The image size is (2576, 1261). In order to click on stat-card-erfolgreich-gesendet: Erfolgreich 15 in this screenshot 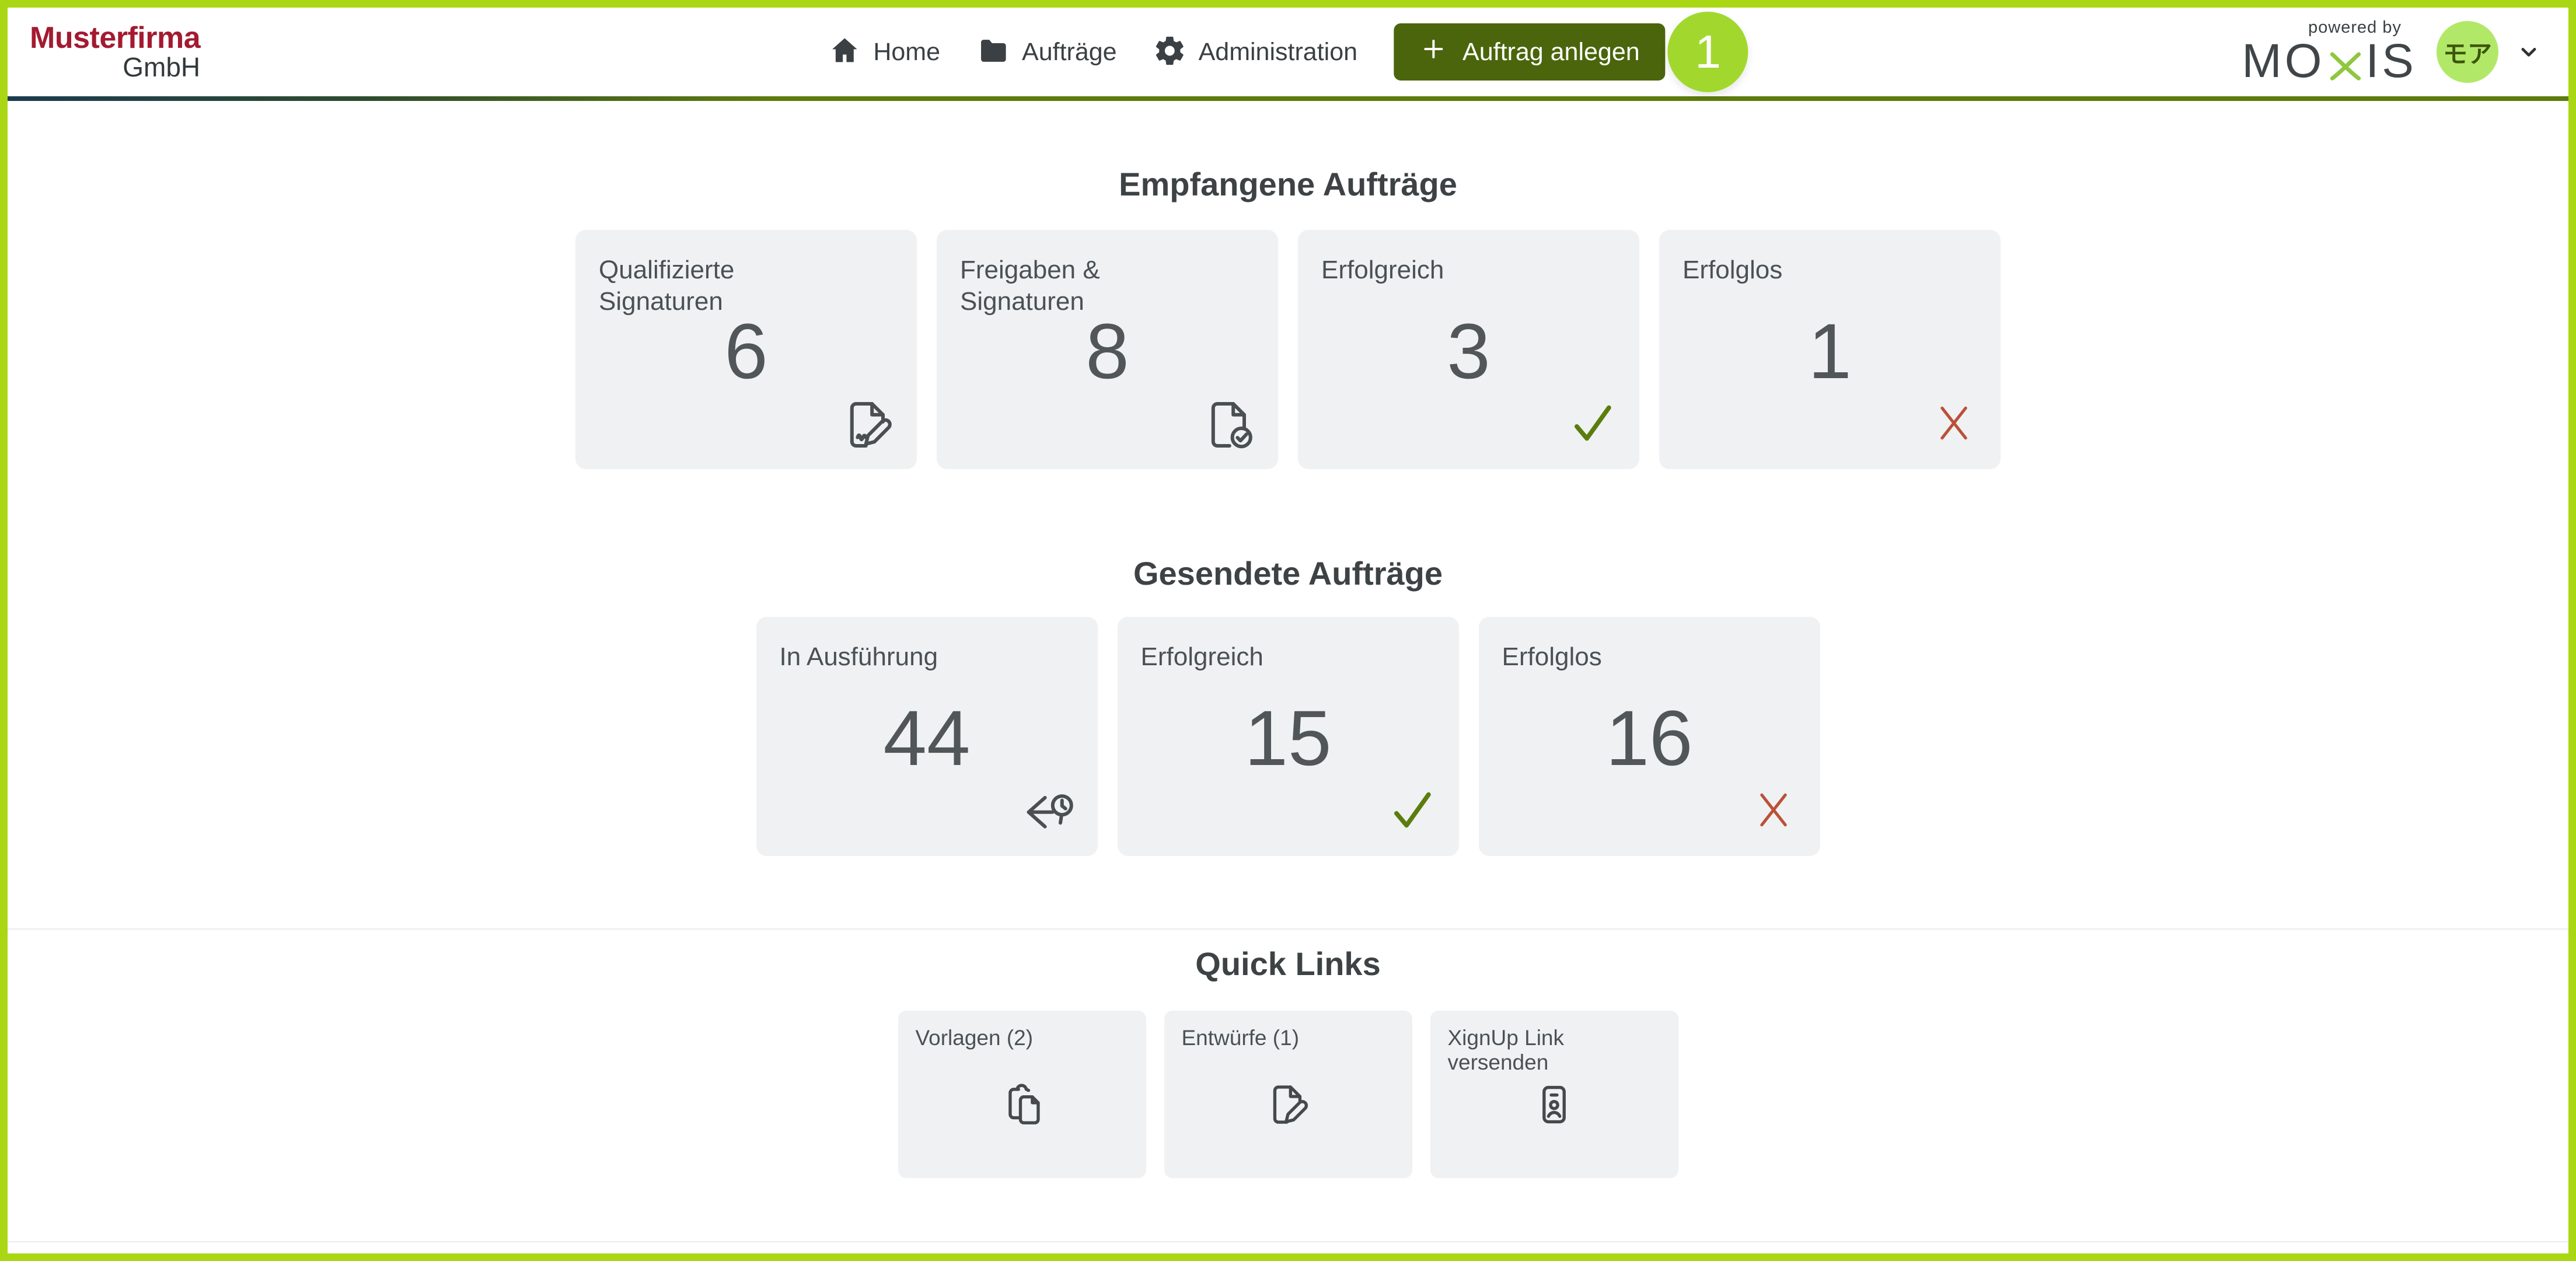, I will do `click(1288, 736)`.